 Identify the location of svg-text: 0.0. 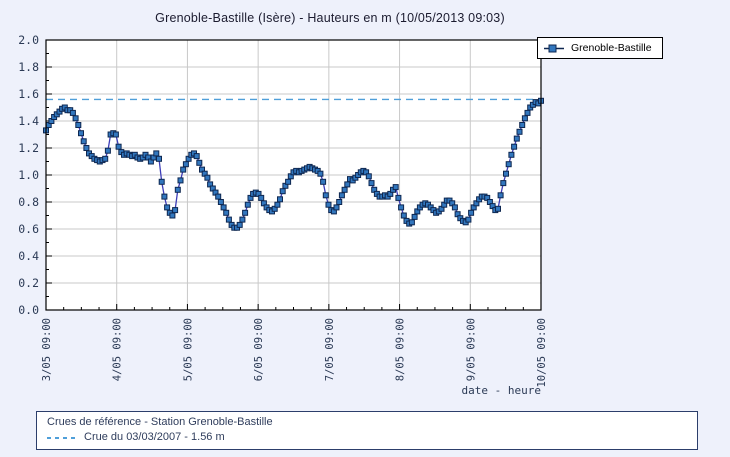
(28, 310).